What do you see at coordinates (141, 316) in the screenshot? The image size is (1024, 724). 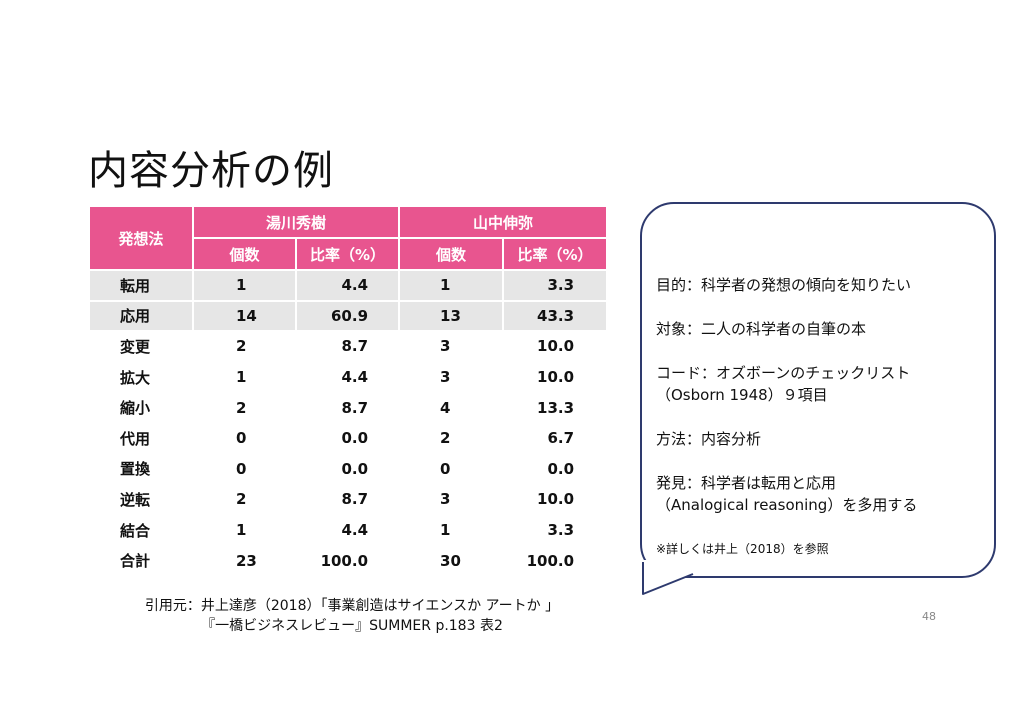 I see `row-label: 応用` at bounding box center [141, 316].